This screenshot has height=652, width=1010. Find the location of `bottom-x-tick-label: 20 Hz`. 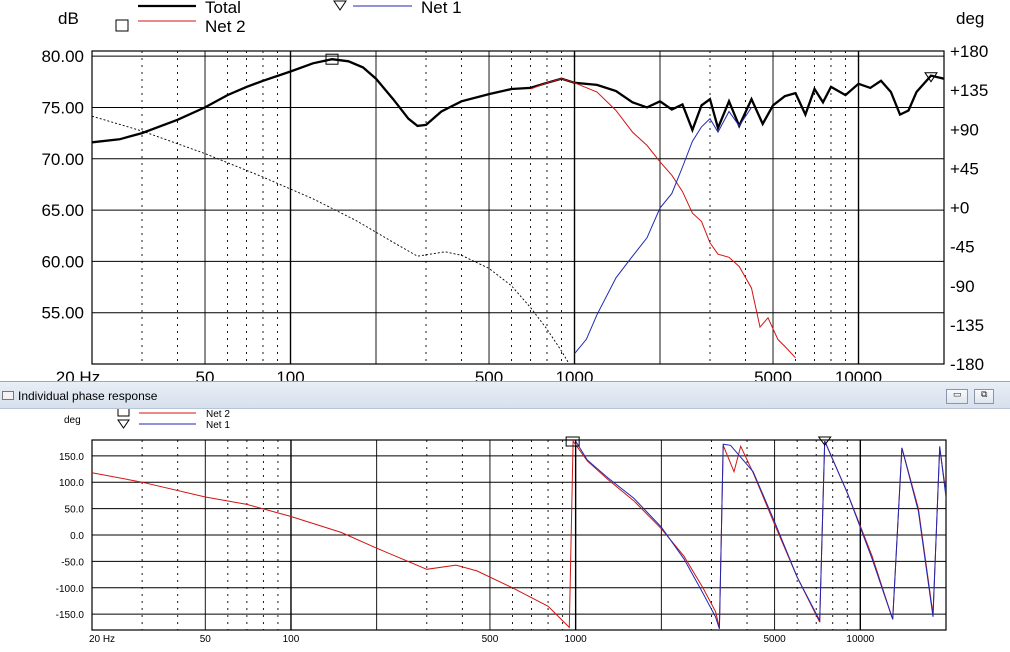

bottom-x-tick-label: 20 Hz is located at coordinates (102, 639).